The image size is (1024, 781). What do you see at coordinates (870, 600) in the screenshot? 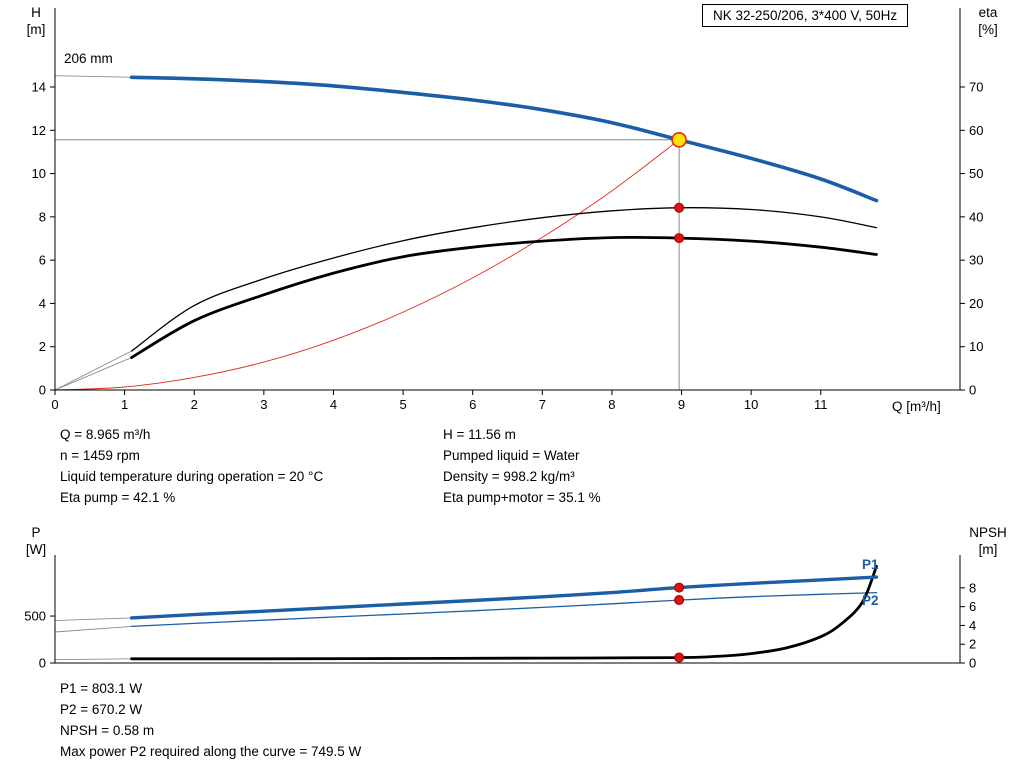
I see `p2-curve-label: P2` at bounding box center [870, 600].